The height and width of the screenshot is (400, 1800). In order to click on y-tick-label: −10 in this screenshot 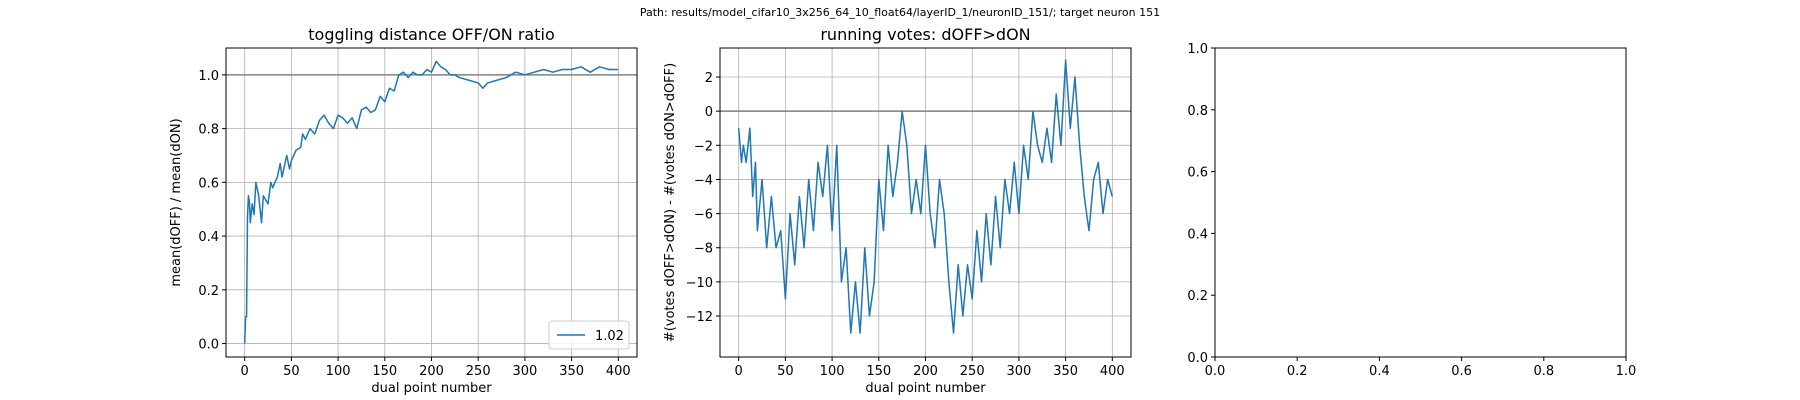, I will do `click(699, 283)`.